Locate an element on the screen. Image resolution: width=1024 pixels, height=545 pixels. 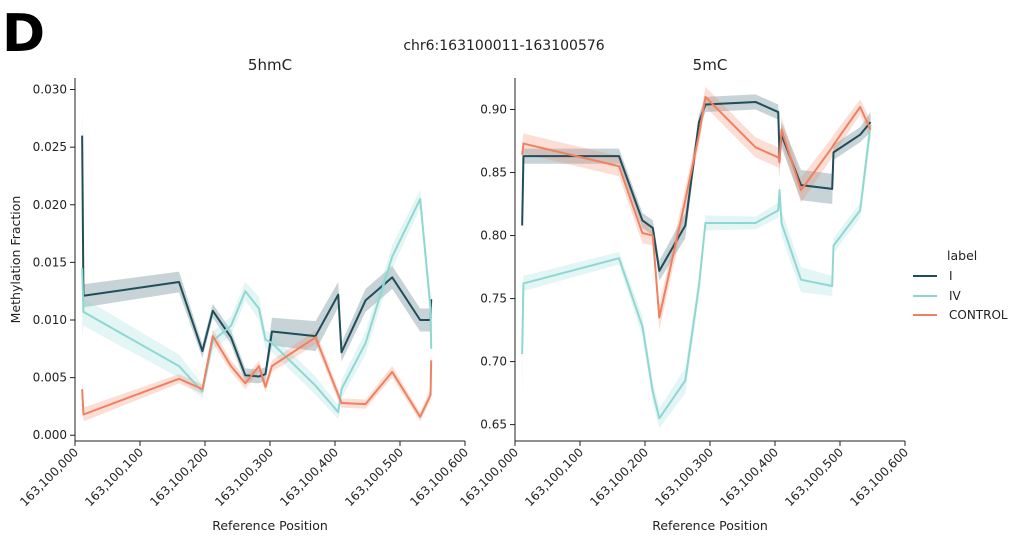
y-tick-label: 0.90 is located at coordinates (493, 110).